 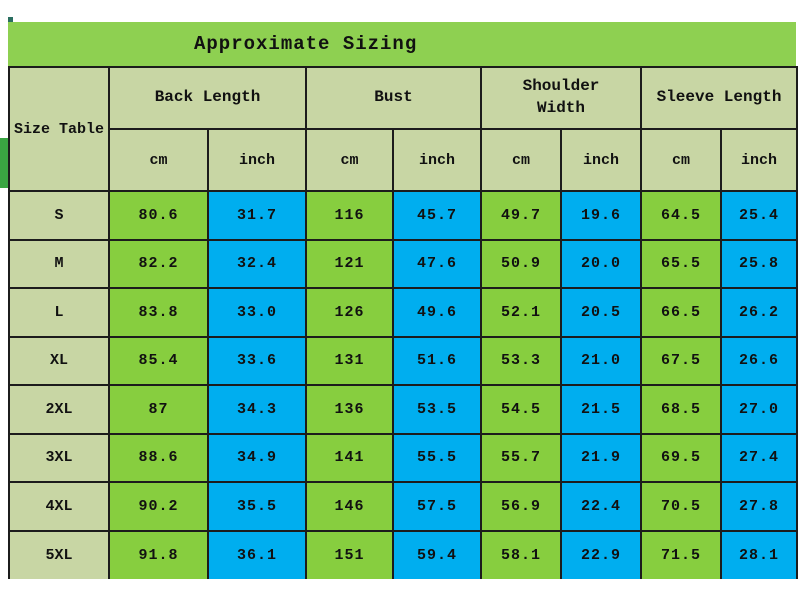 I want to click on value-cell: 71.5, so click(x=681, y=554).